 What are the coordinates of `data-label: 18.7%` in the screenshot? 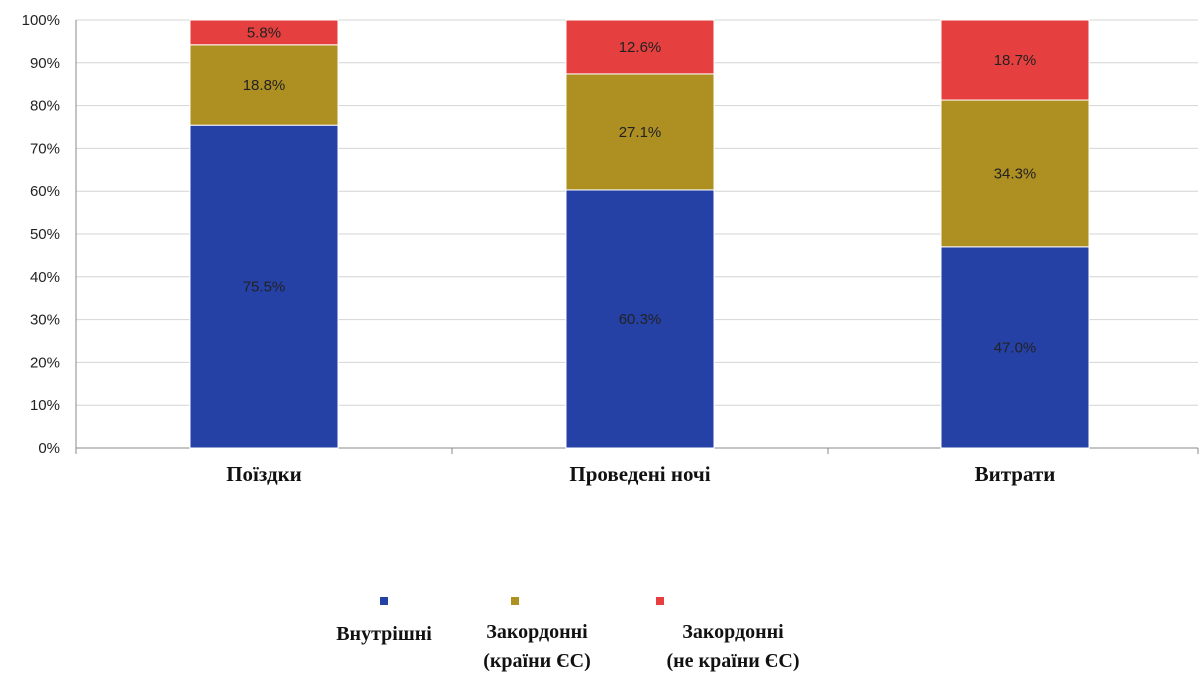 It's located at (1015, 60).